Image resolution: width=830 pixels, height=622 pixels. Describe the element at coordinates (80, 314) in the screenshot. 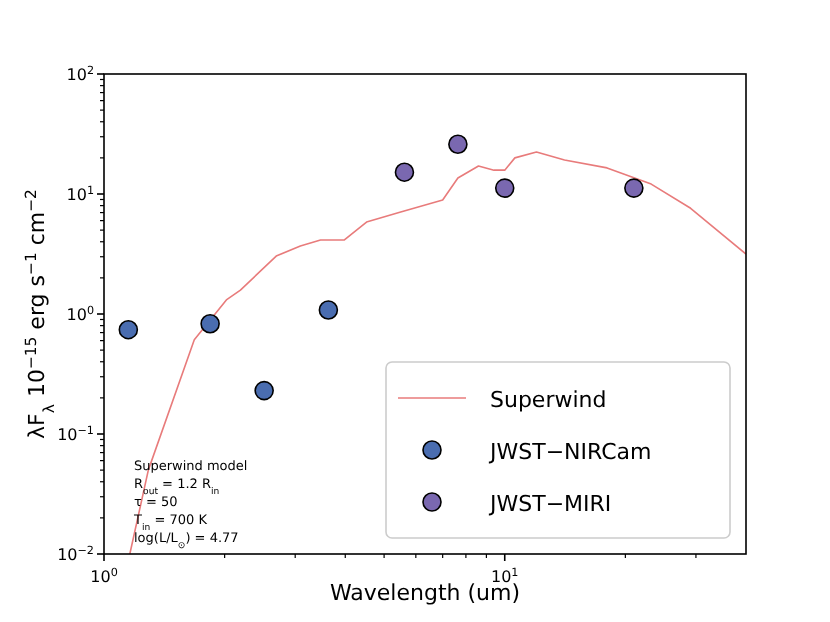

I see `y-tick-label: 10$^{0}$` at that location.